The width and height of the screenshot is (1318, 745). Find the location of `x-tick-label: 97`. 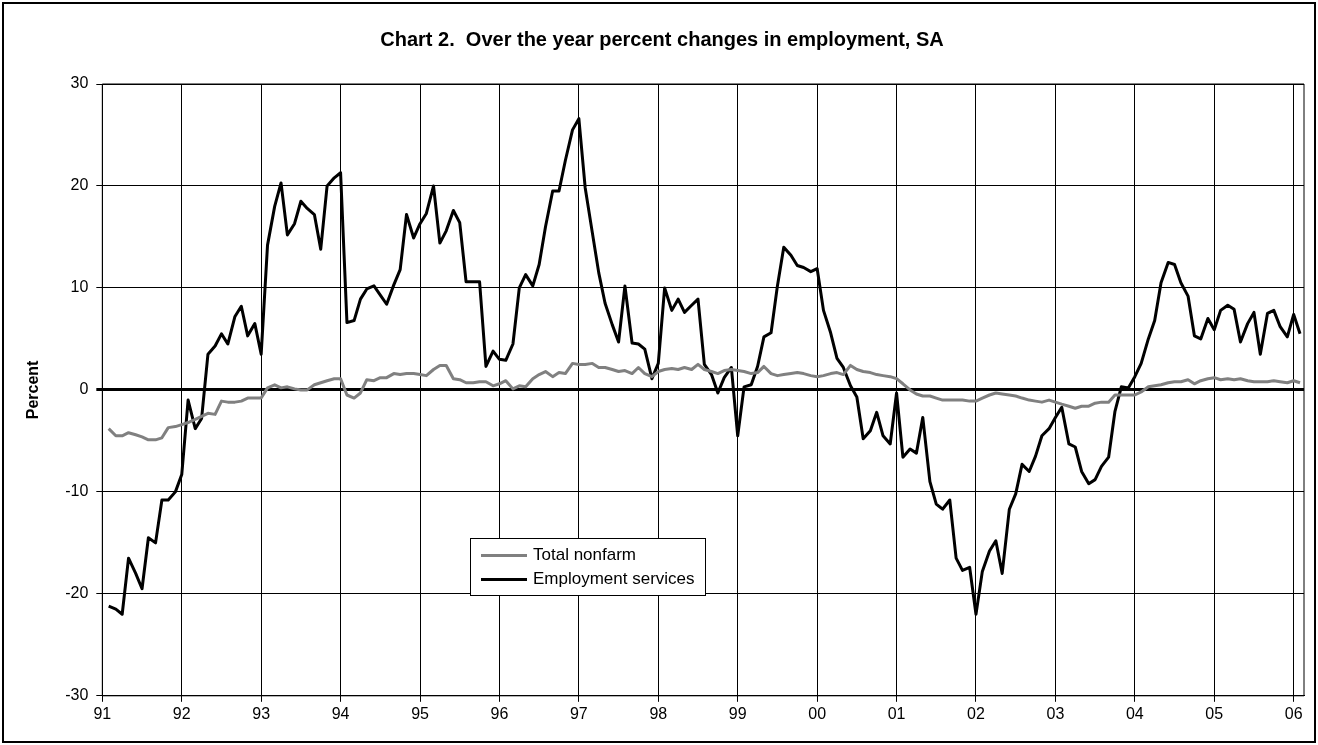

x-tick-label: 97 is located at coordinates (578, 713).